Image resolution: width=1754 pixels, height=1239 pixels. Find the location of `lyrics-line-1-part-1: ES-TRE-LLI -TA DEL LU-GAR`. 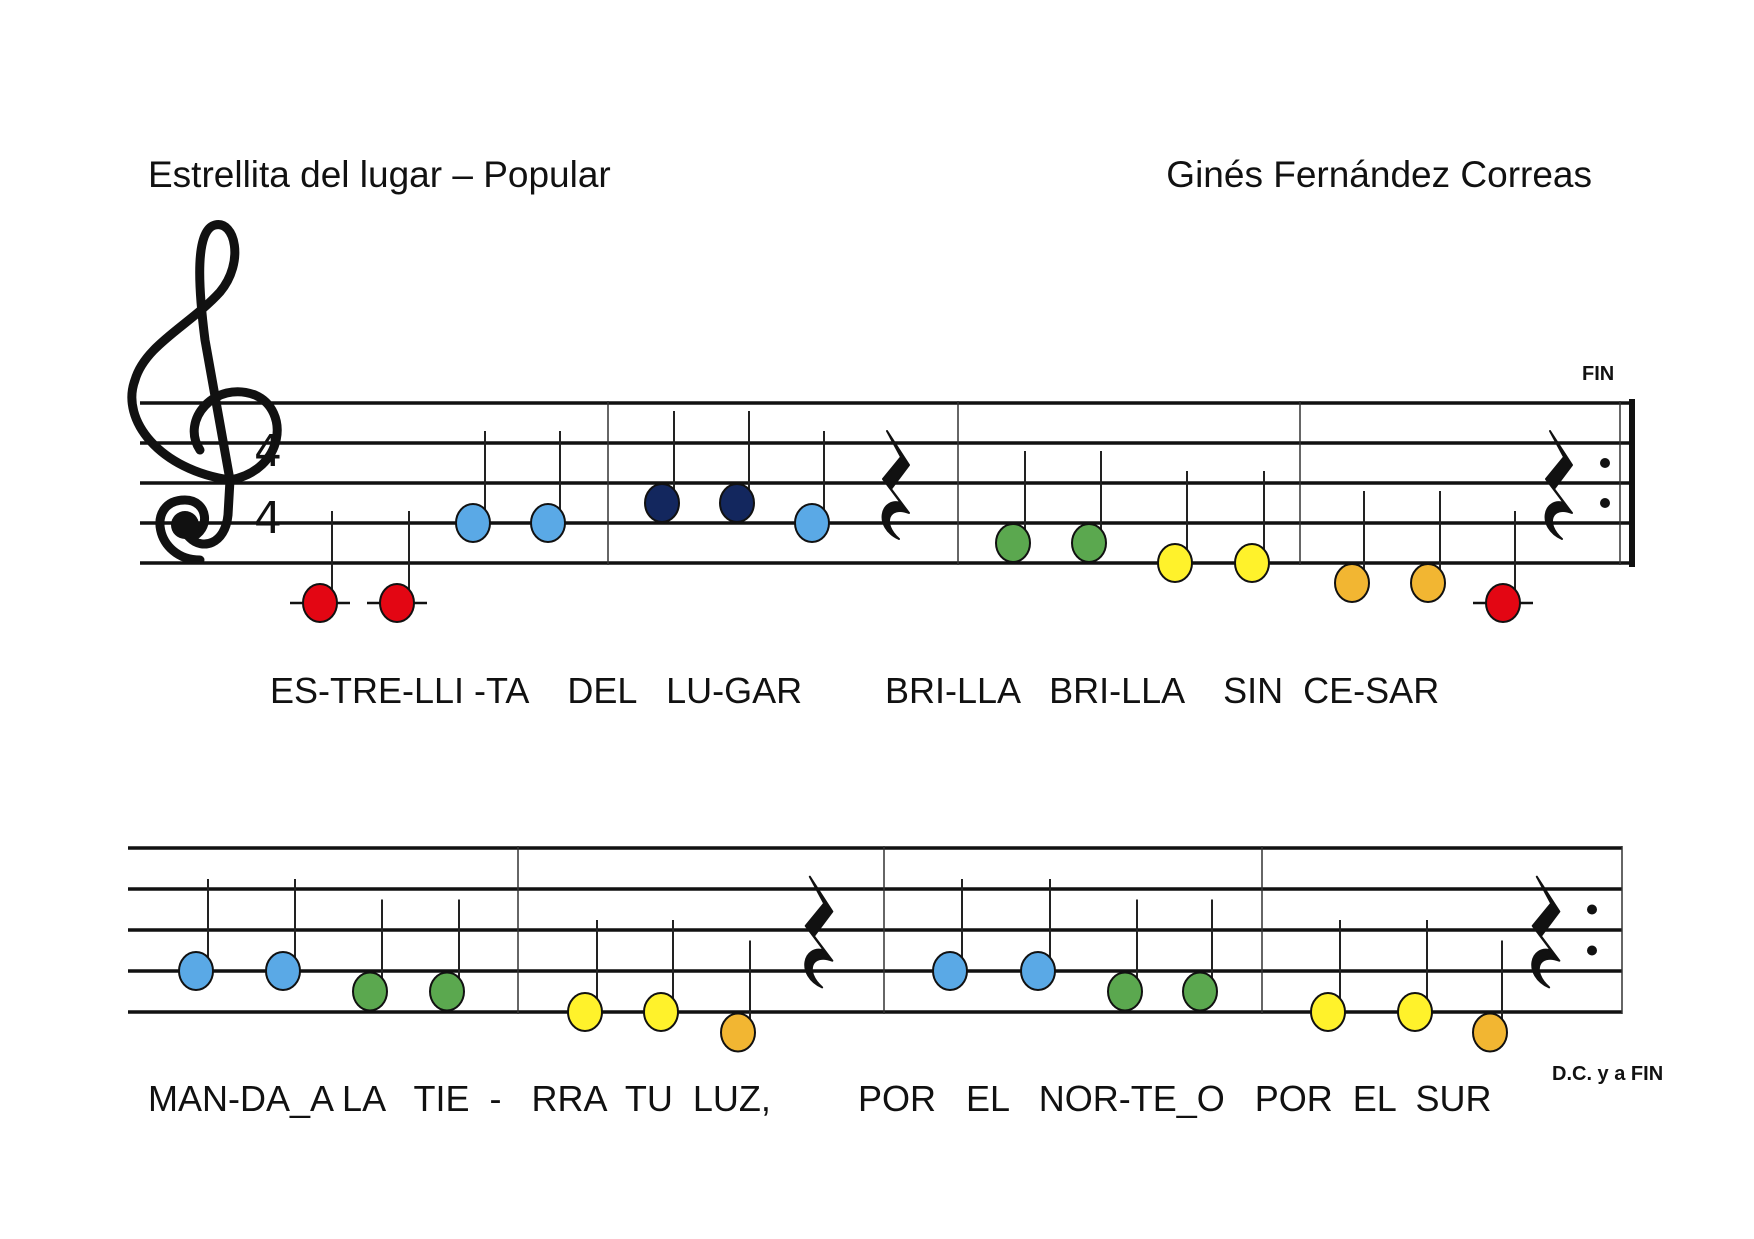

lyrics-line-1-part-1: ES-TRE-LLI -TA DEL LU-GAR is located at coordinates (536, 690).